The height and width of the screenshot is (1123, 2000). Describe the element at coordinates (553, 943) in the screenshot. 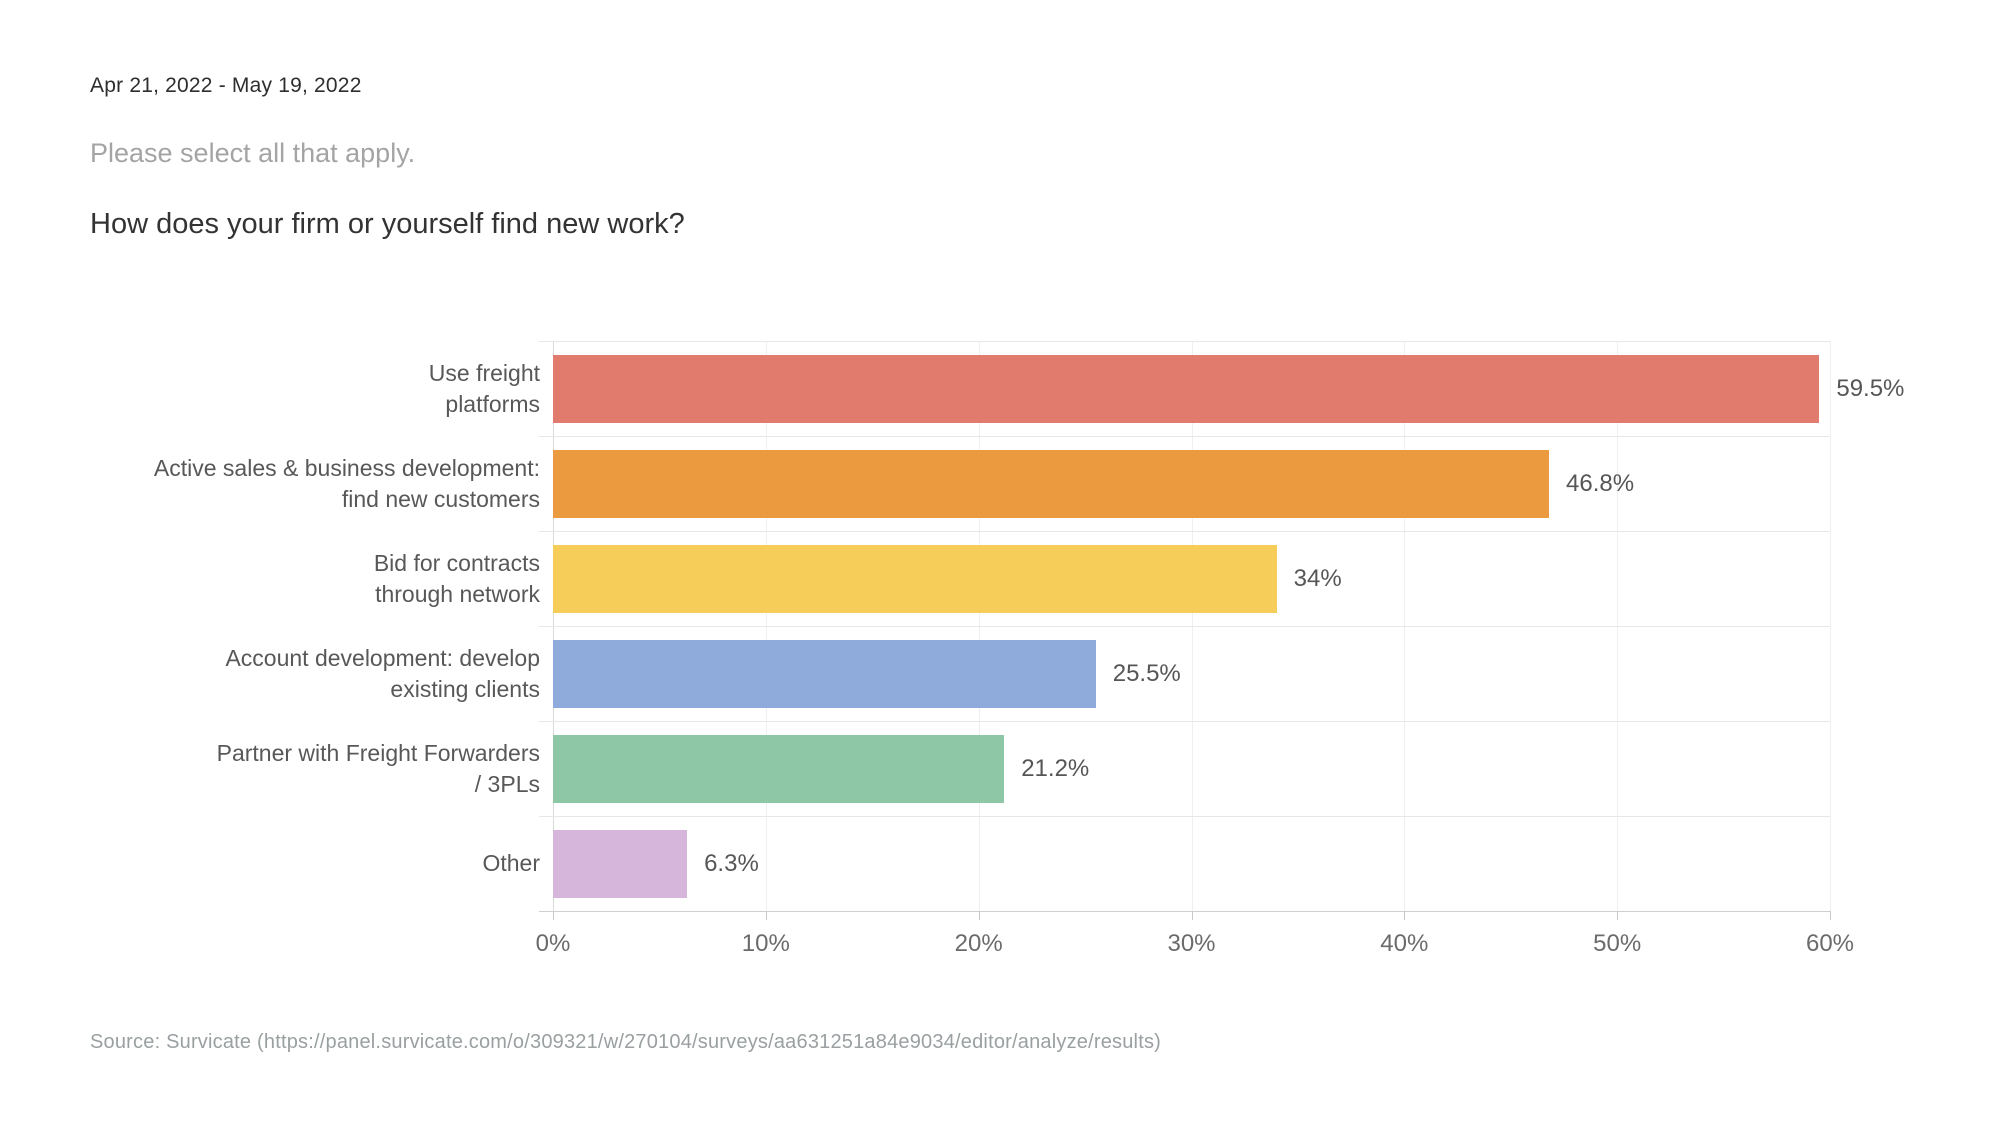

I see `x-tick-label: 0%` at that location.